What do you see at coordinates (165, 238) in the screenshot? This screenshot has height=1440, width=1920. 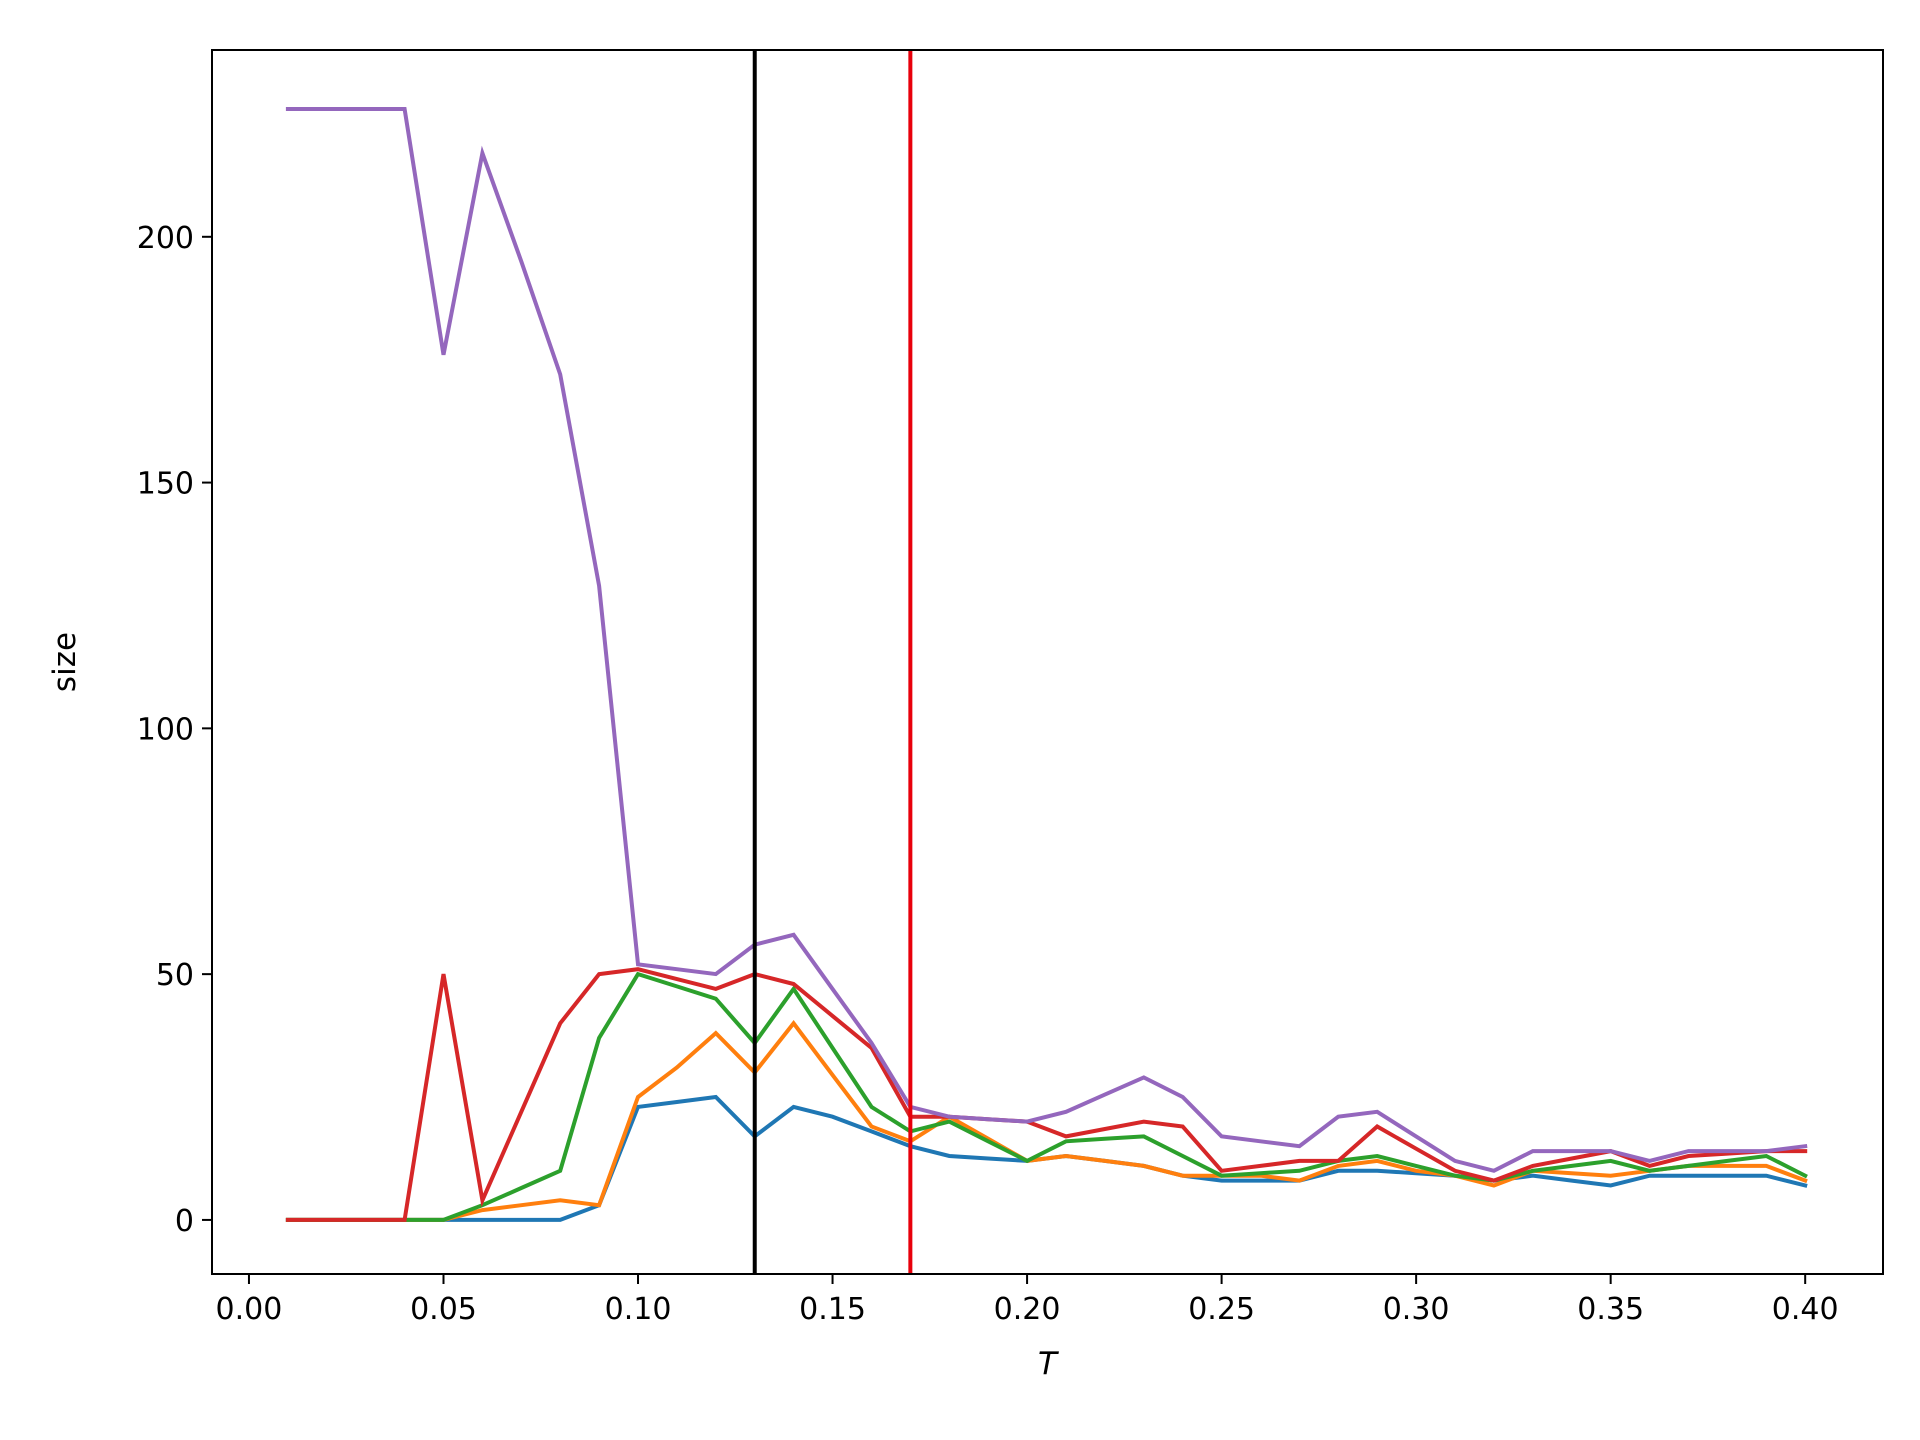 I see `y-tick-label: 200` at bounding box center [165, 238].